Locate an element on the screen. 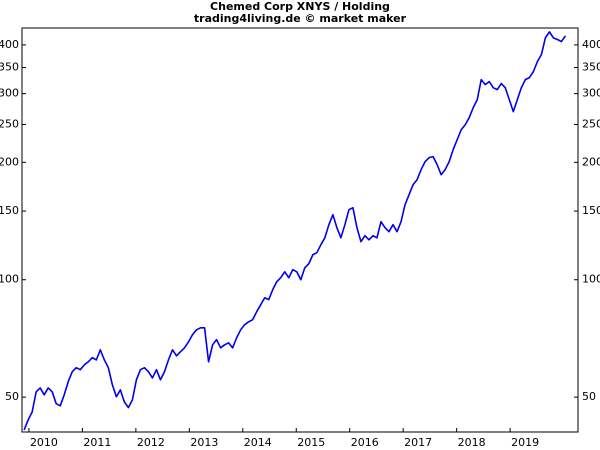 The width and height of the screenshot is (600, 450). x-tick-label: 2014 is located at coordinates (258, 442).